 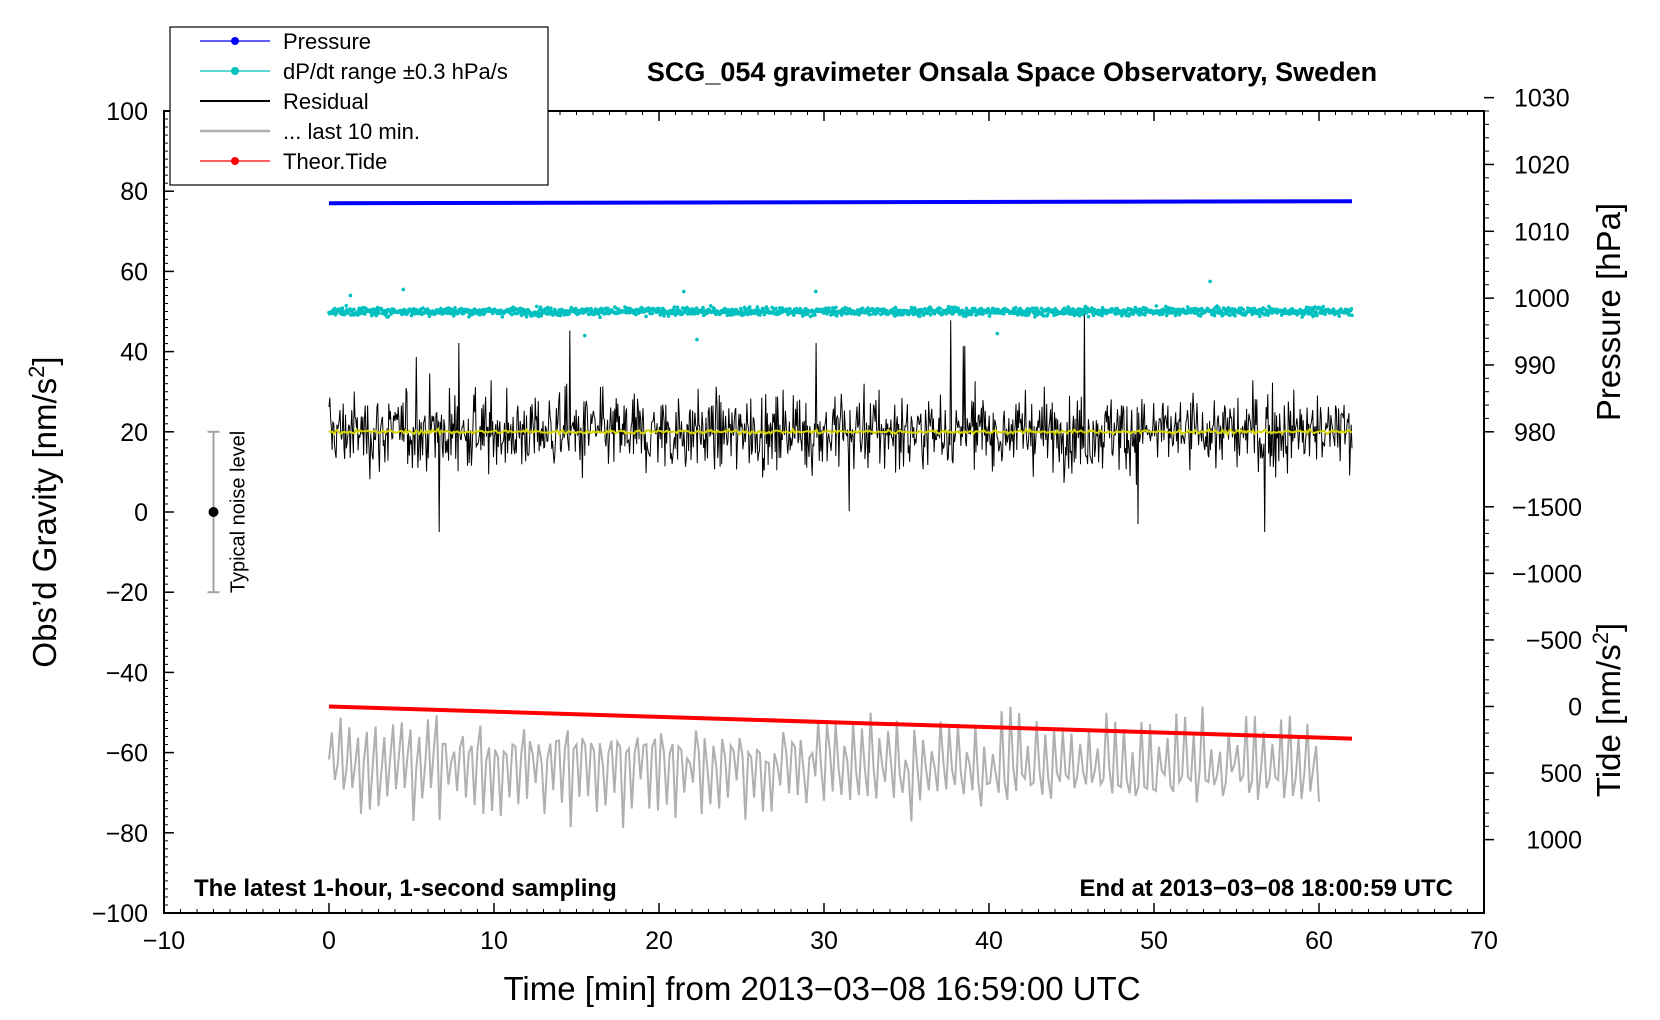 I want to click on pressure-tick-label: 990, so click(x=1535, y=366).